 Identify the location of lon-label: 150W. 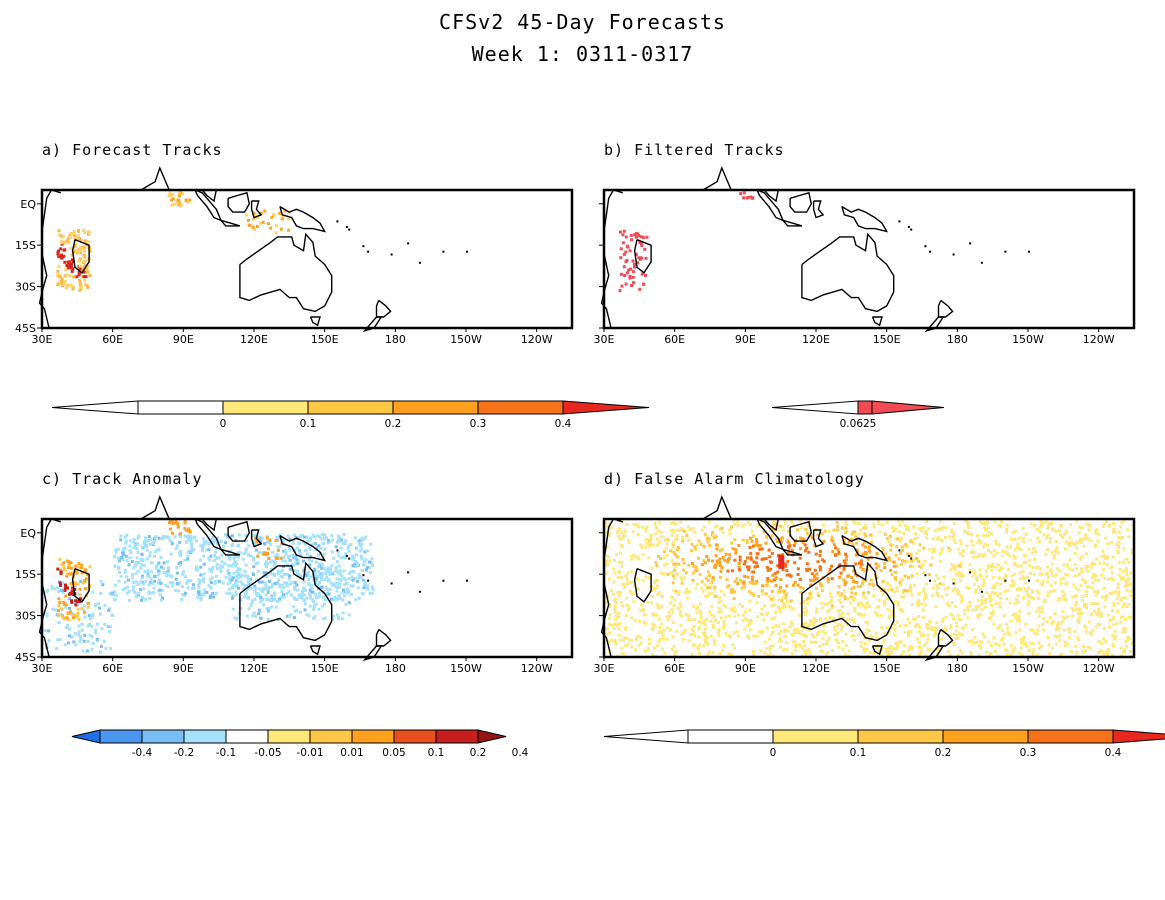
(466, 668).